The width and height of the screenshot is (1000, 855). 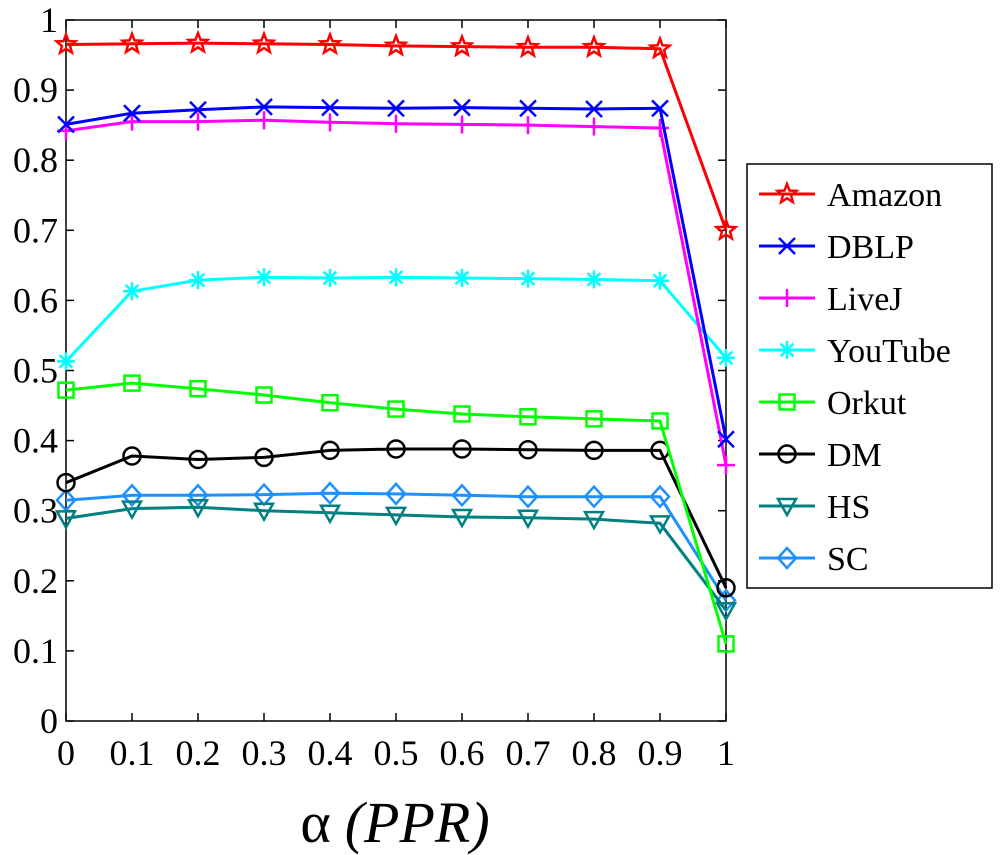 What do you see at coordinates (814, 507) in the screenshot?
I see `legend-entry-hs: HS` at bounding box center [814, 507].